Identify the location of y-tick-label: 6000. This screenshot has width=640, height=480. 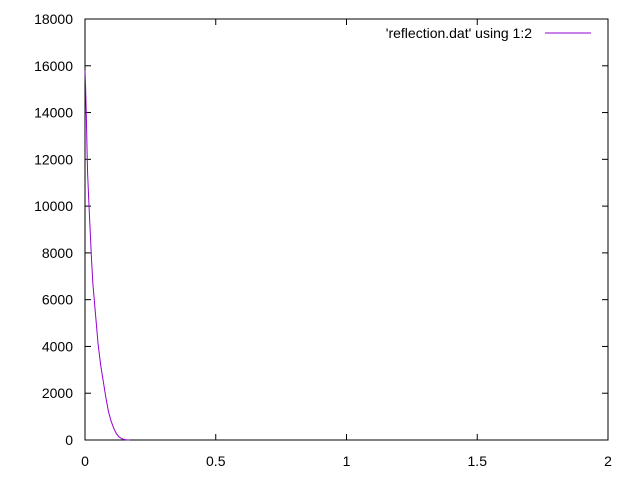
(57, 300).